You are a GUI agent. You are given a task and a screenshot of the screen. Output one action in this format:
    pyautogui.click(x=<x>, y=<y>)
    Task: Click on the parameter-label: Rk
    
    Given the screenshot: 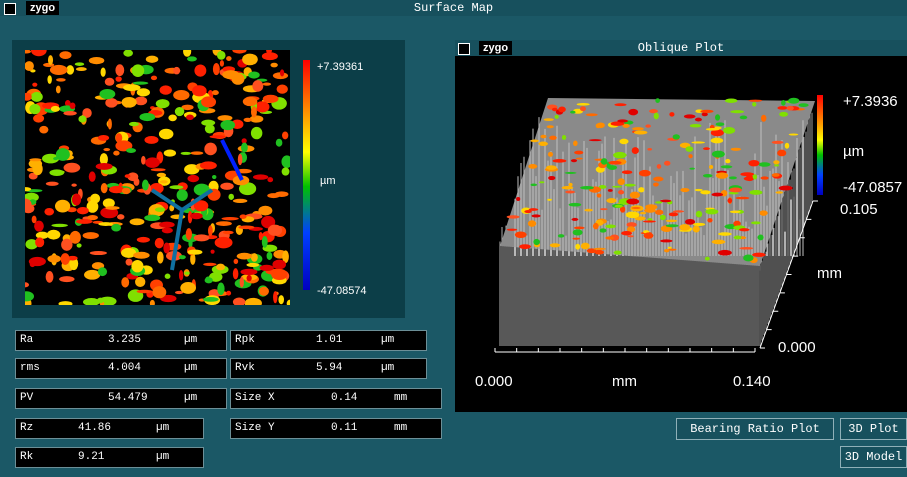 What is the action you would take?
    pyautogui.click(x=27, y=457)
    